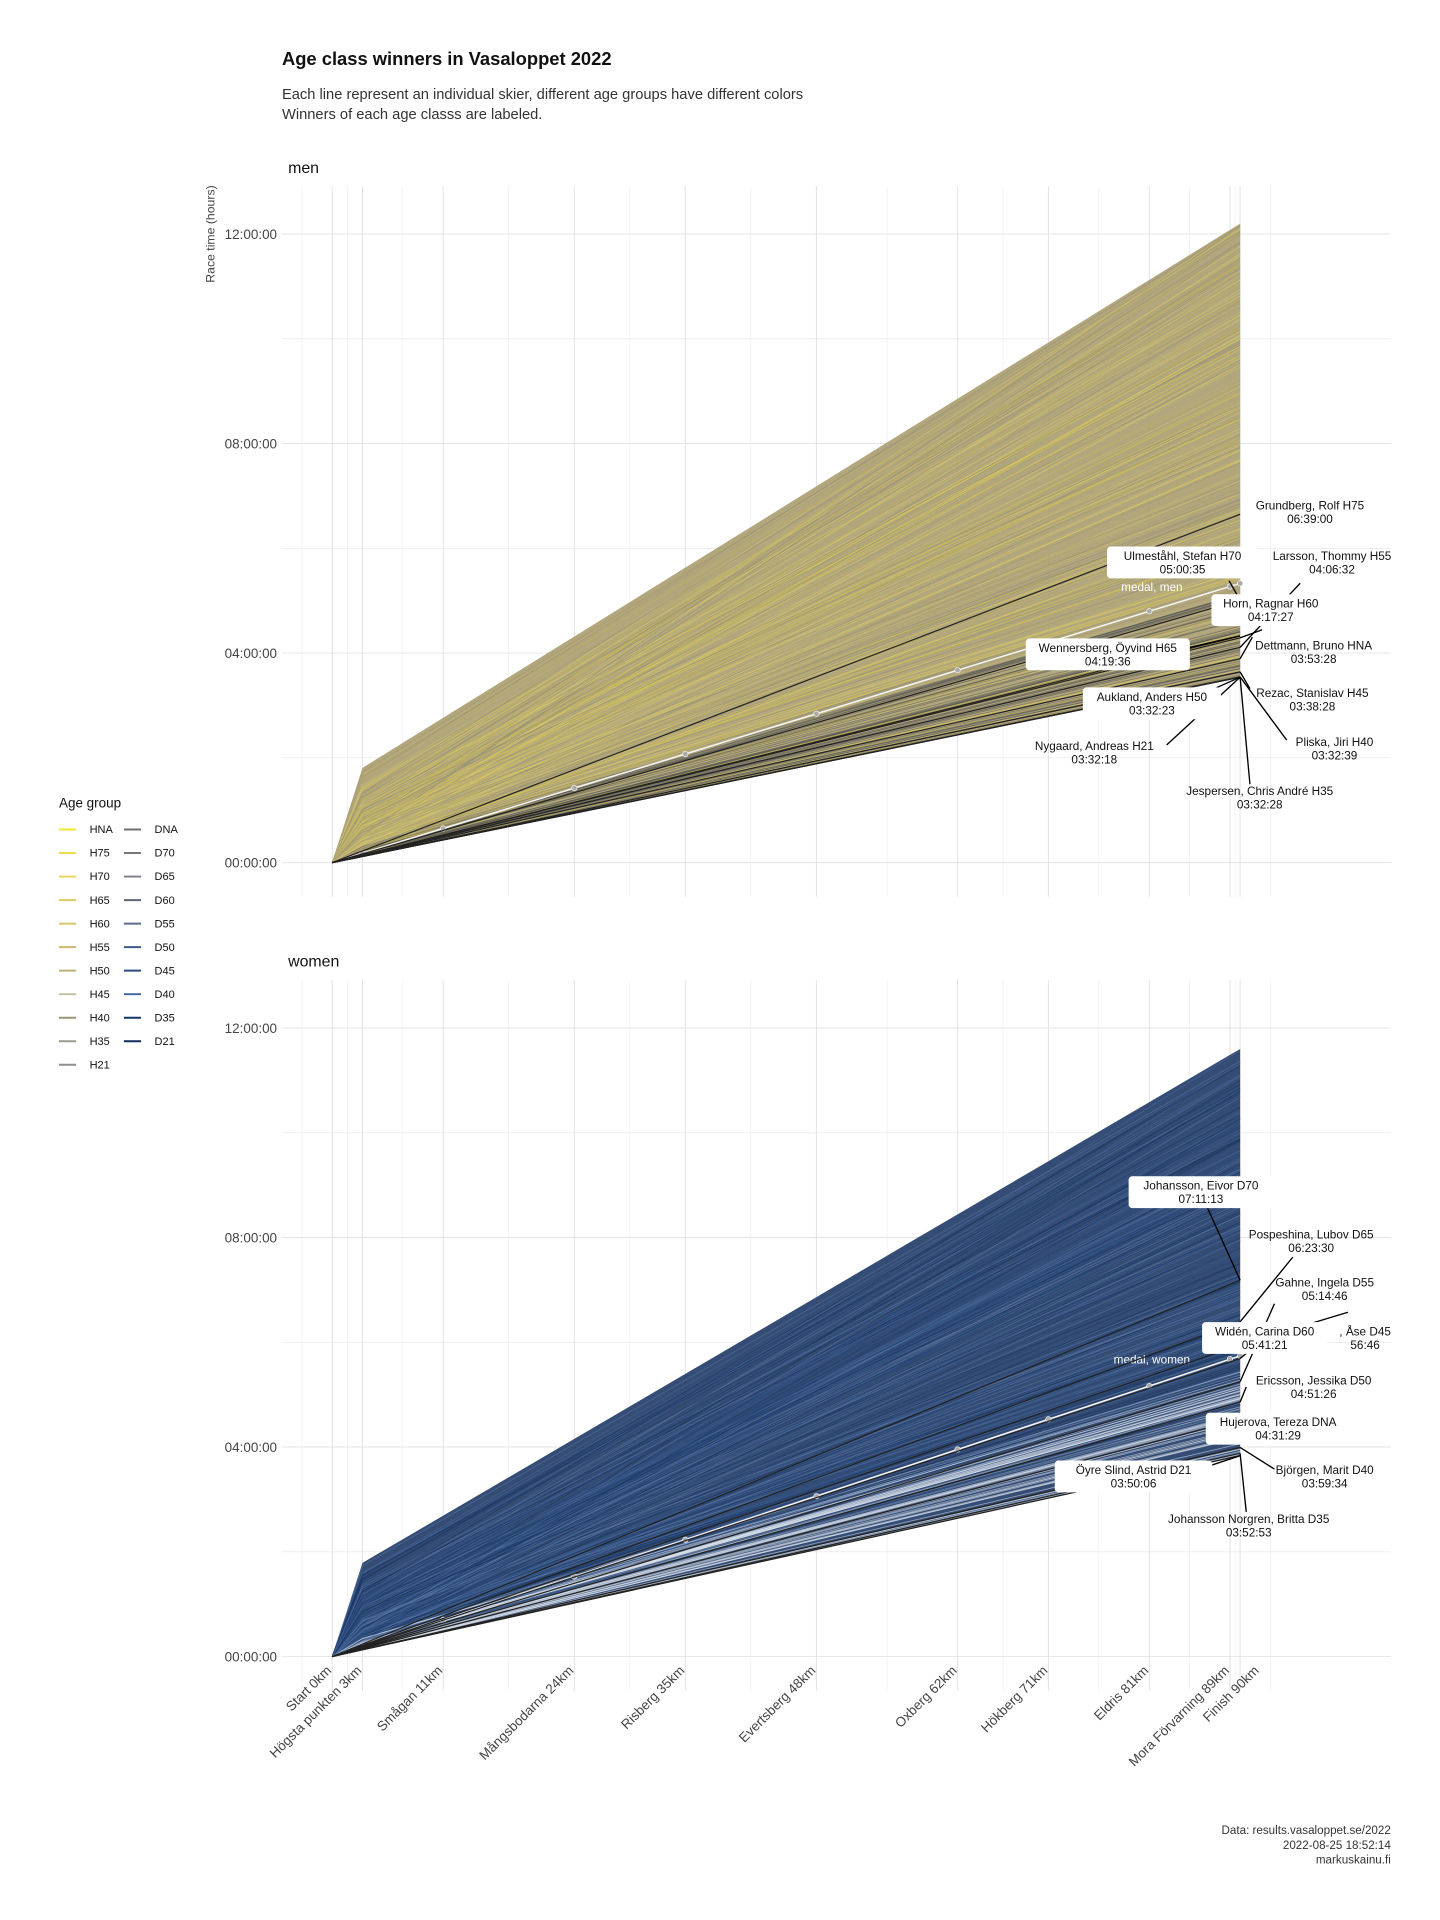  What do you see at coordinates (409, 1698) in the screenshot?
I see `x-tick-label: Smågan 11km` at bounding box center [409, 1698].